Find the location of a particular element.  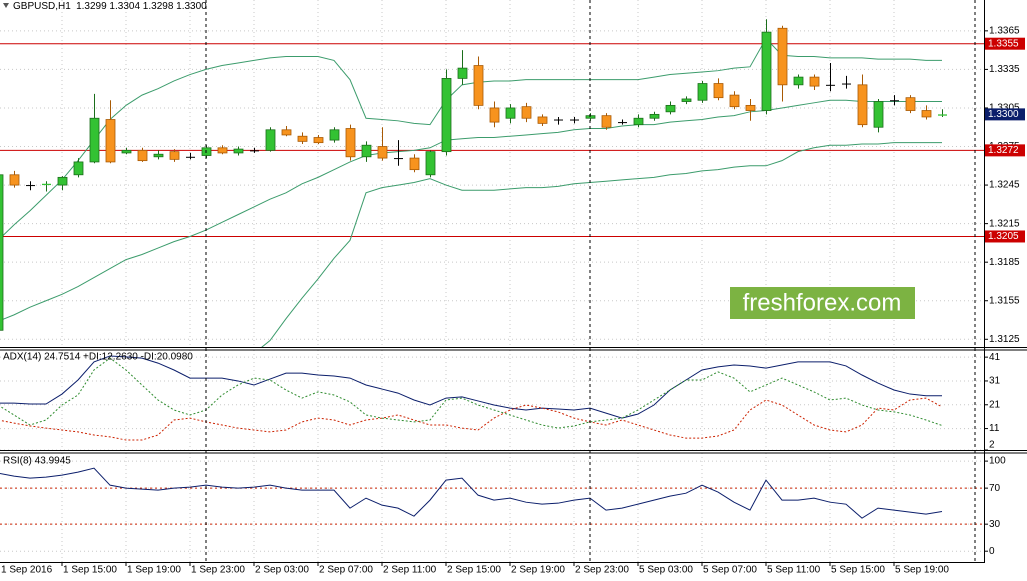

level-label: 1.3272 is located at coordinates (1003, 150).